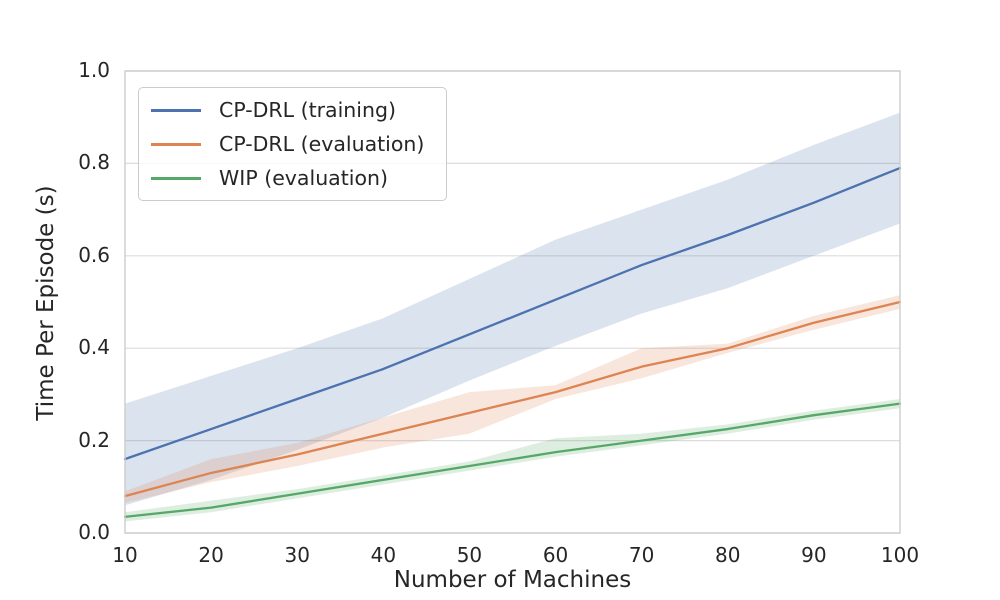  What do you see at coordinates (94, 70) in the screenshot?
I see `y-tick-label: 1.0` at bounding box center [94, 70].